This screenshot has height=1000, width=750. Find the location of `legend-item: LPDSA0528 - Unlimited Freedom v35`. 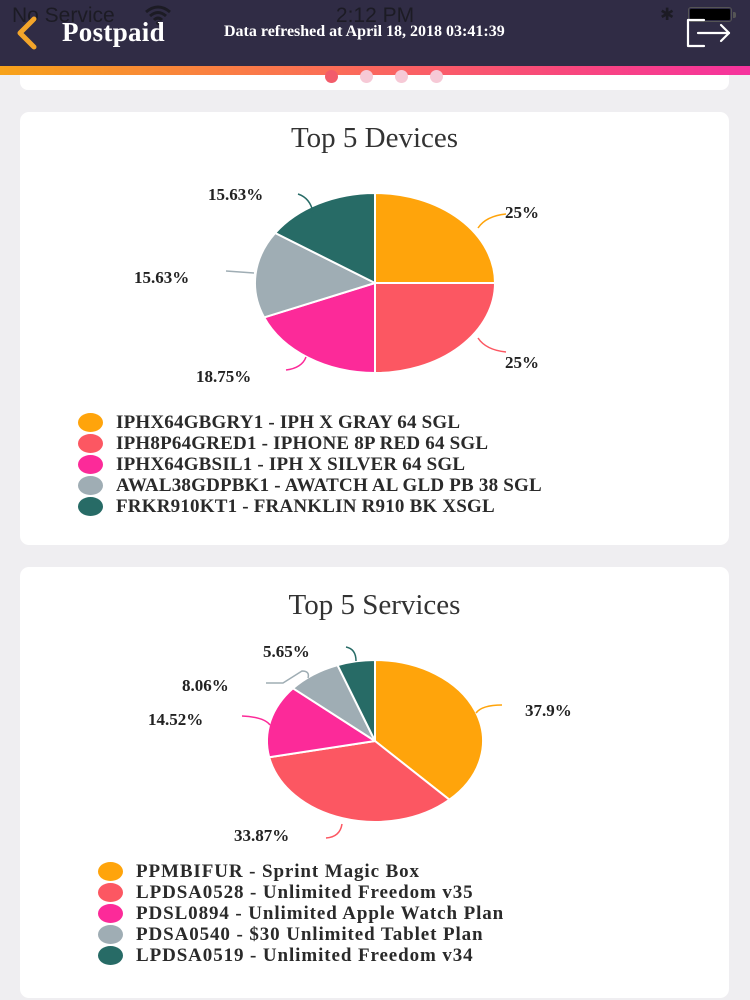

legend-item: LPDSA0528 - Unlimited Freedom v35 is located at coordinates (301, 892).